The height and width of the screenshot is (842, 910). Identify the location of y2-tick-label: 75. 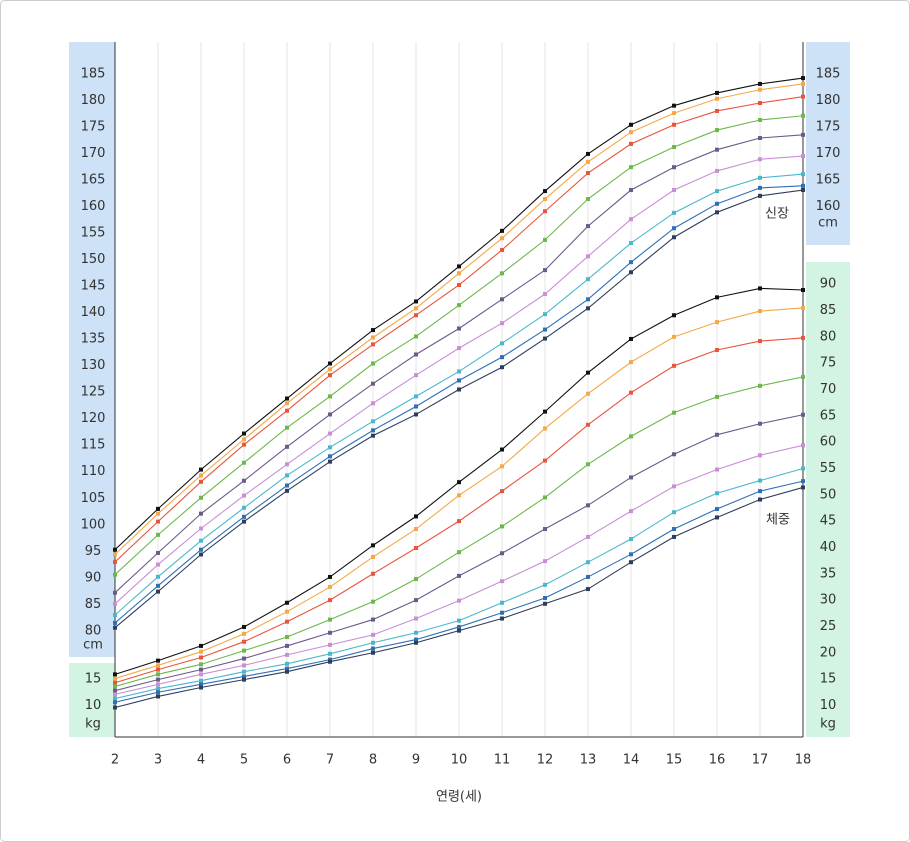
(828, 363).